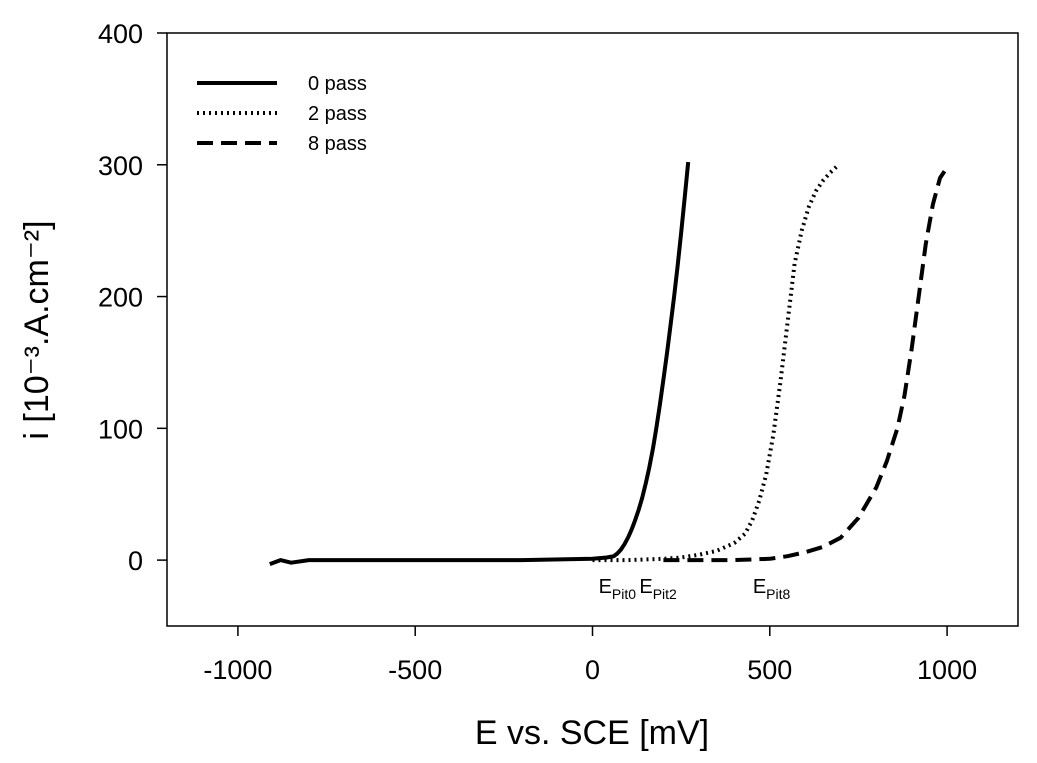 This screenshot has height=763, width=1037. What do you see at coordinates (592, 670) in the screenshot?
I see `x-tick-label: 0` at bounding box center [592, 670].